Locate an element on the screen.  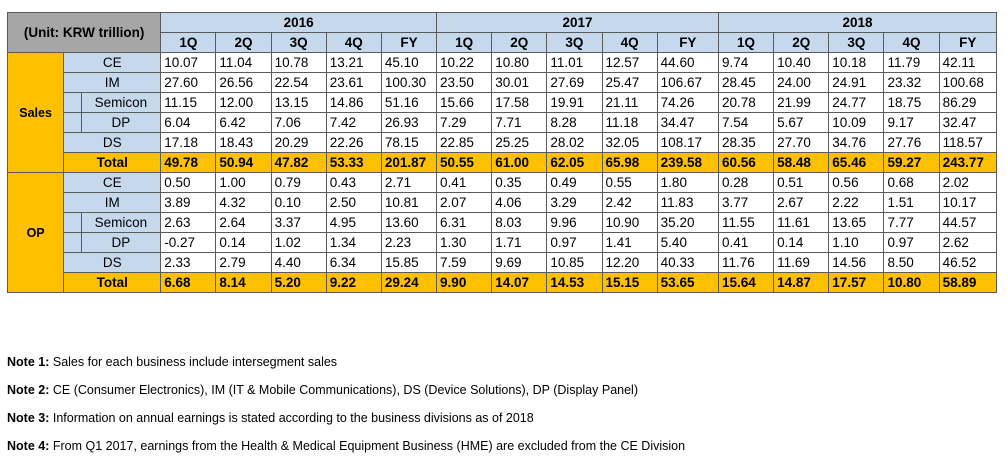
value-cell: 2.50 is located at coordinates (353, 202).